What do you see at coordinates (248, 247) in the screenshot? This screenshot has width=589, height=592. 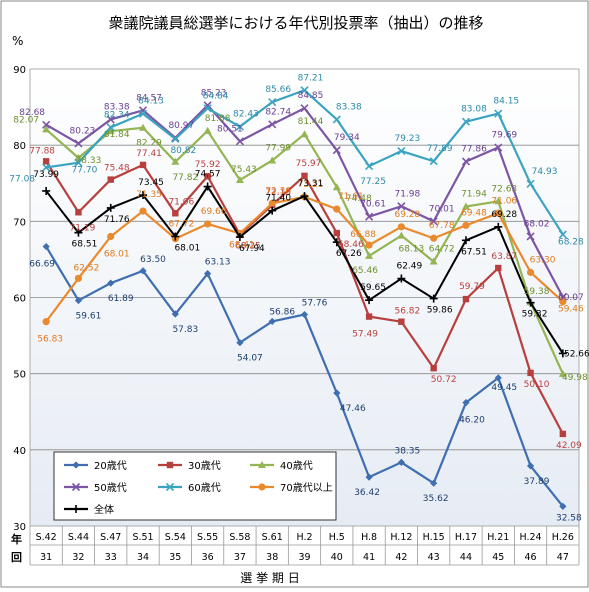 I see `data-label: 68.25` at bounding box center [248, 247].